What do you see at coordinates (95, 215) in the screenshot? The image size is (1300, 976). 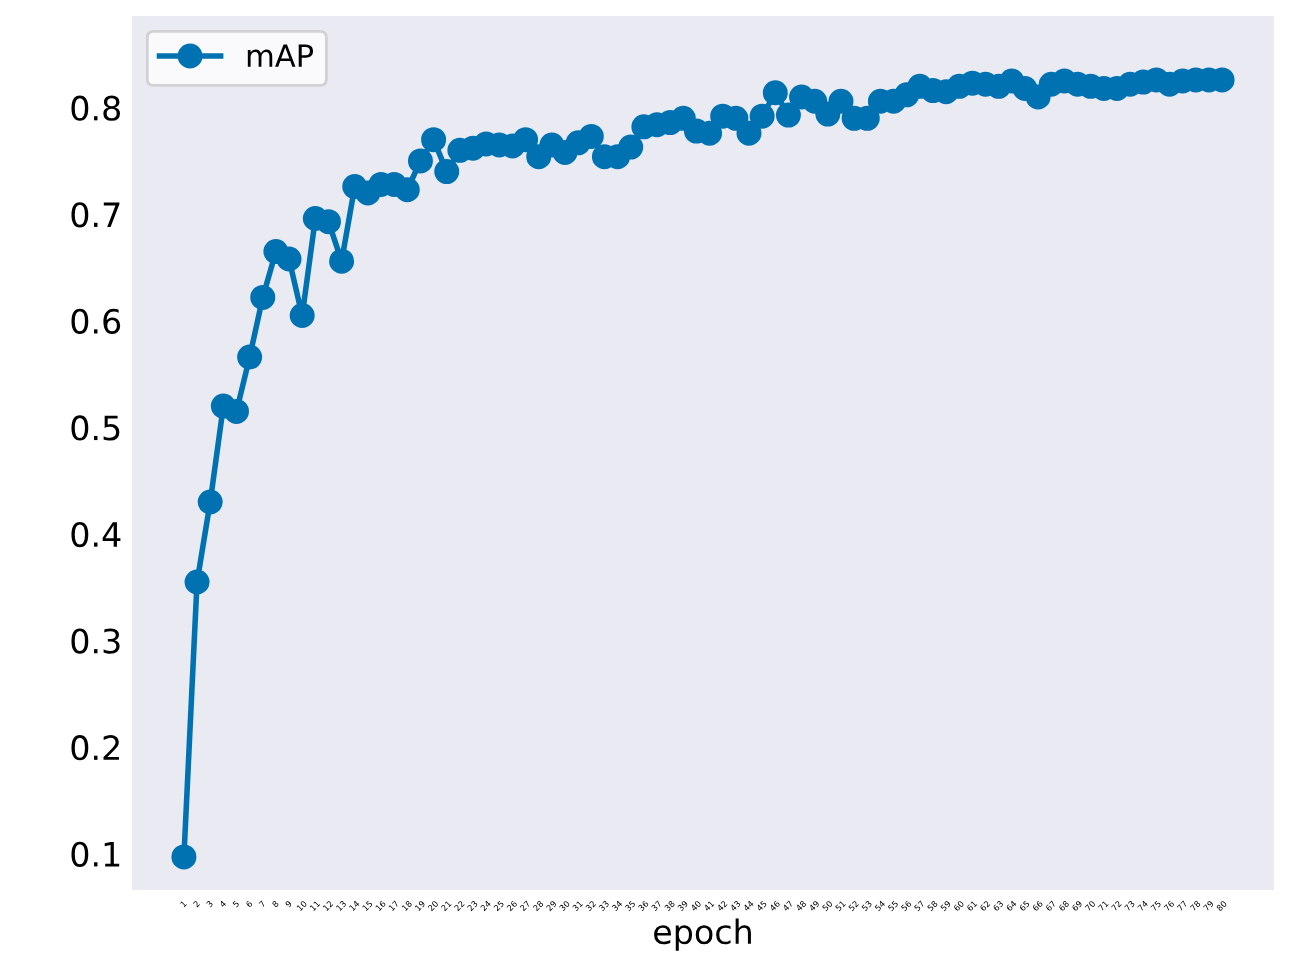 I see `y-tick-label: 0.7` at bounding box center [95, 215].